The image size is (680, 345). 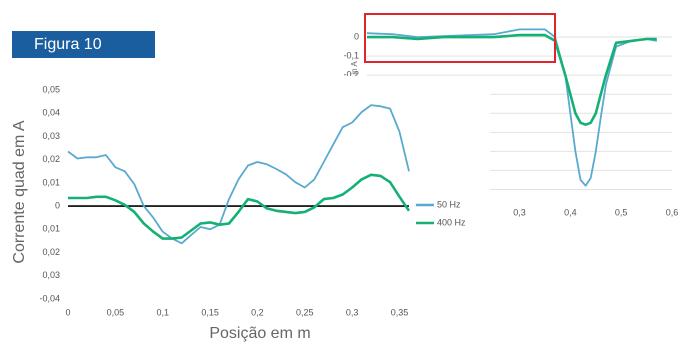 I want to click on figure-label-box, so click(x=83, y=44).